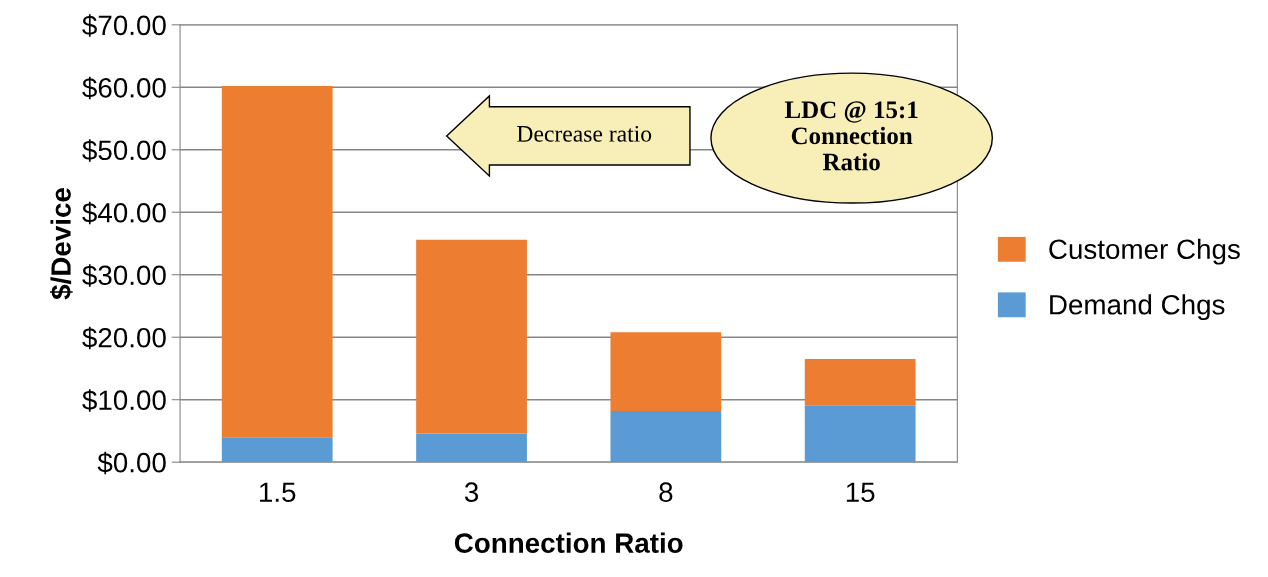  Describe the element at coordinates (860, 492) in the screenshot. I see `x-tick-label: 15` at that location.